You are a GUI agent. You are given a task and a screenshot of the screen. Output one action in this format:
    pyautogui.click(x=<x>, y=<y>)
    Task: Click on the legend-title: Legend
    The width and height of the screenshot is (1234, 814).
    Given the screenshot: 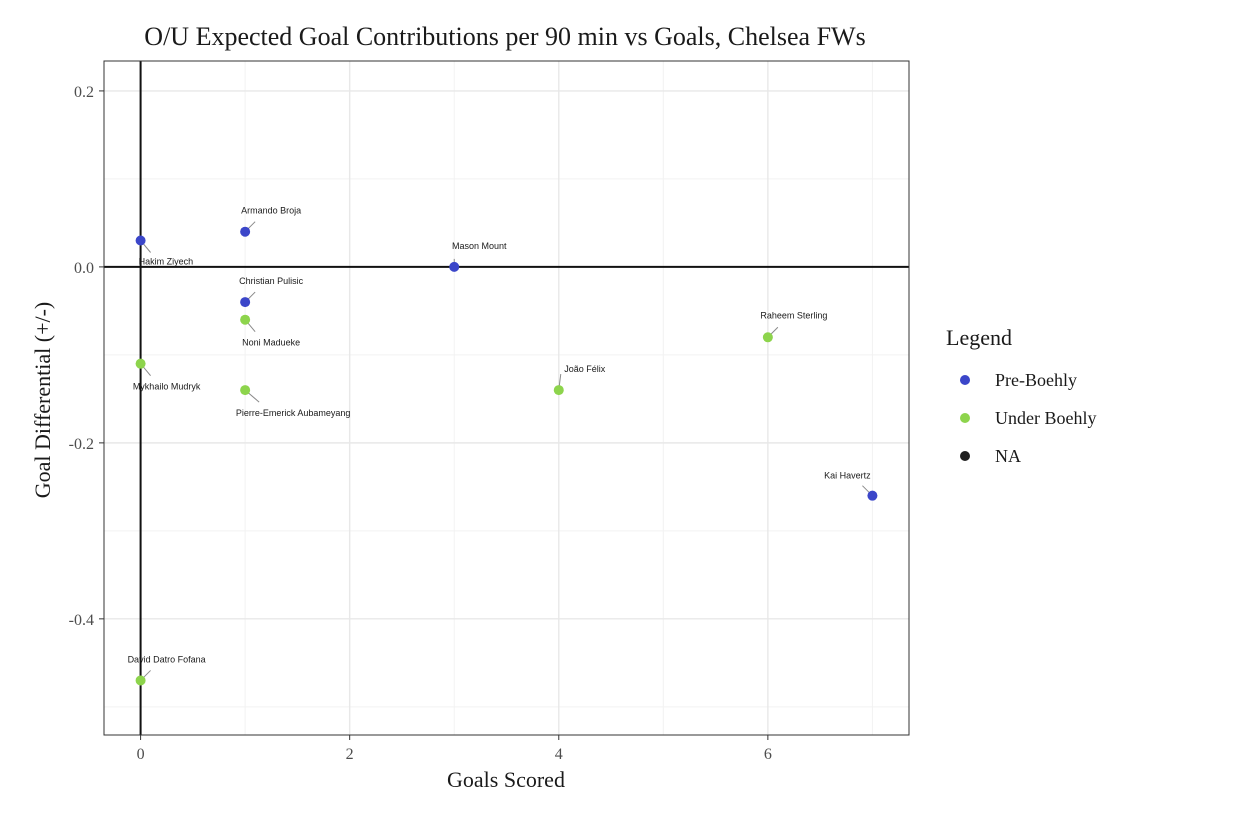 What is the action you would take?
    pyautogui.click(x=979, y=337)
    